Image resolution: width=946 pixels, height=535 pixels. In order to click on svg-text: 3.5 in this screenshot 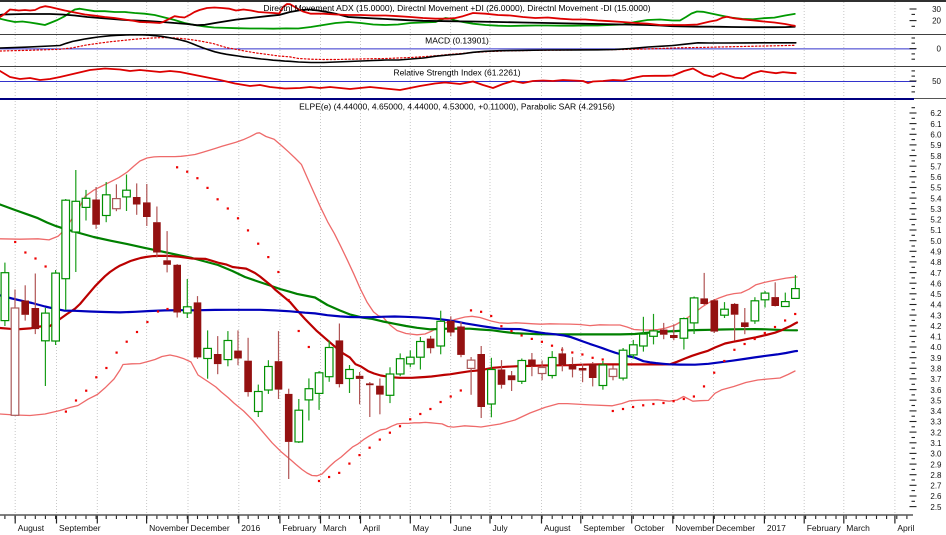, I will do `click(936, 400)`.